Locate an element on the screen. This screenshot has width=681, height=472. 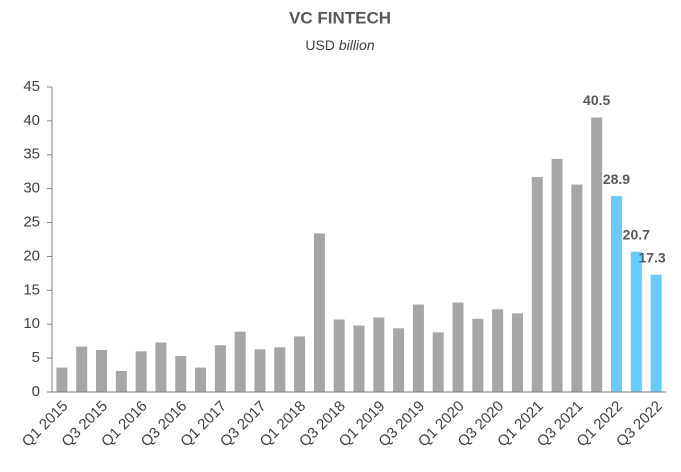
value-label: 28.9 is located at coordinates (616, 179).